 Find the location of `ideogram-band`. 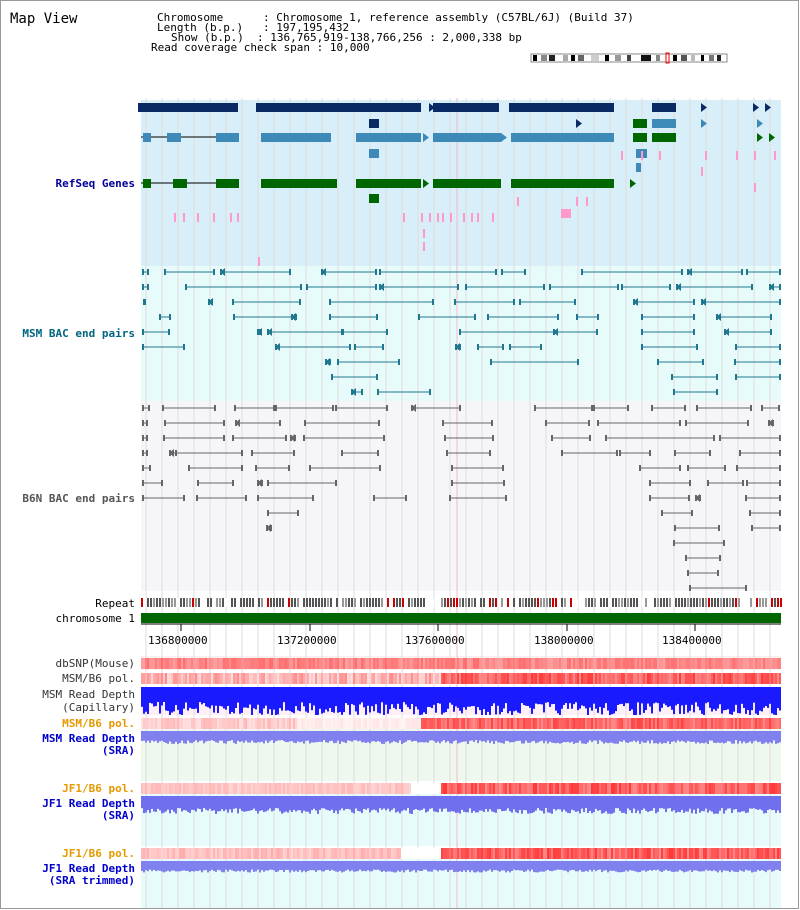

ideogram-band is located at coordinates (607, 58).